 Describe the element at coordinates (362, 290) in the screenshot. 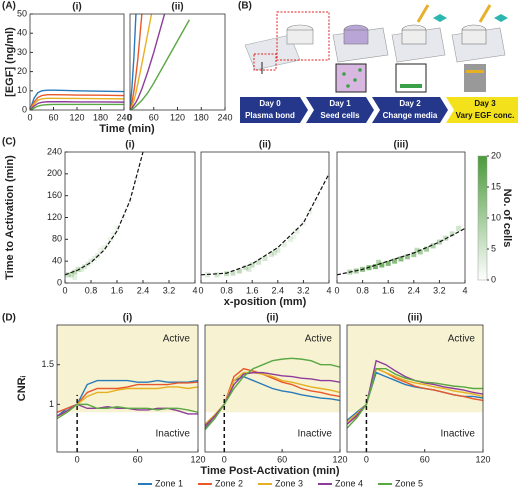

I see `x-tick-label: 0.8` at that location.